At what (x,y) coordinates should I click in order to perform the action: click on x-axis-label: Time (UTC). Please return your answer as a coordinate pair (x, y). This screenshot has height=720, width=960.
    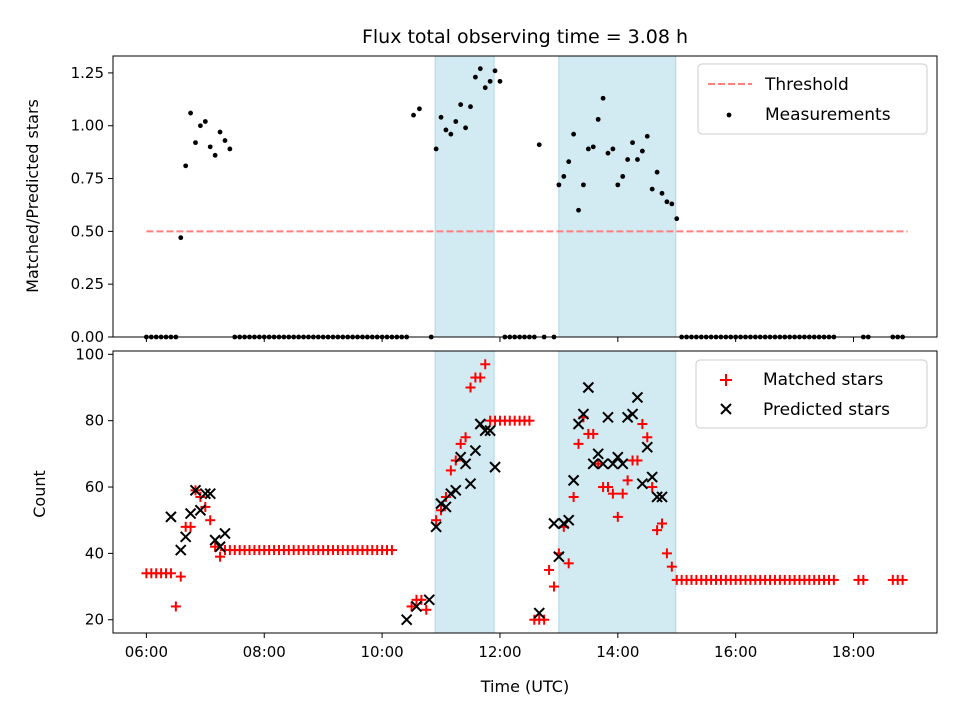
    Looking at the image, I should click on (524, 686).